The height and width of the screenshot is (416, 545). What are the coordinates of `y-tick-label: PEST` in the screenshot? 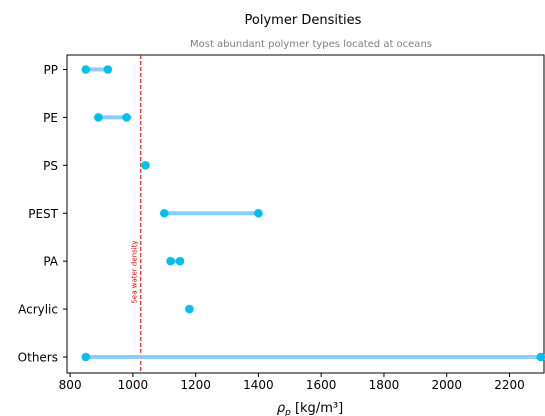 It's located at (43, 214).